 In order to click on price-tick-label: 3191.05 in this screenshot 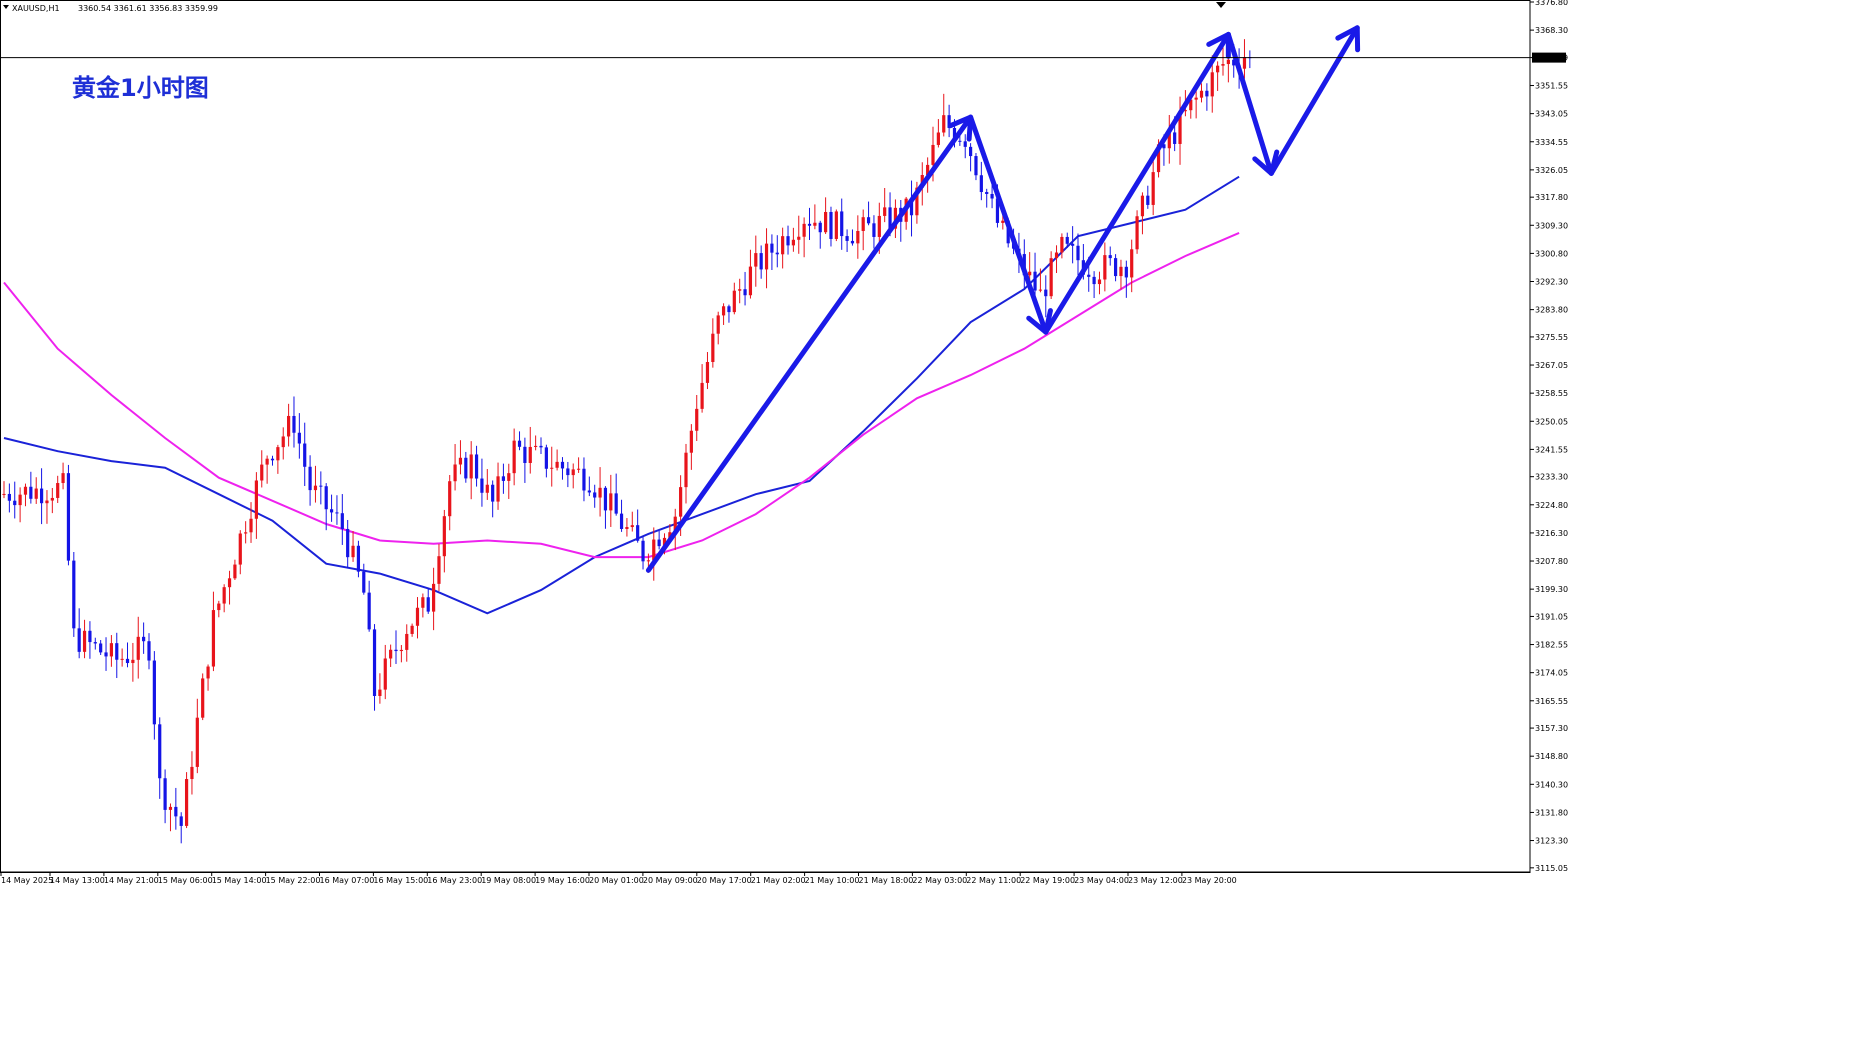, I will do `click(1551, 616)`.